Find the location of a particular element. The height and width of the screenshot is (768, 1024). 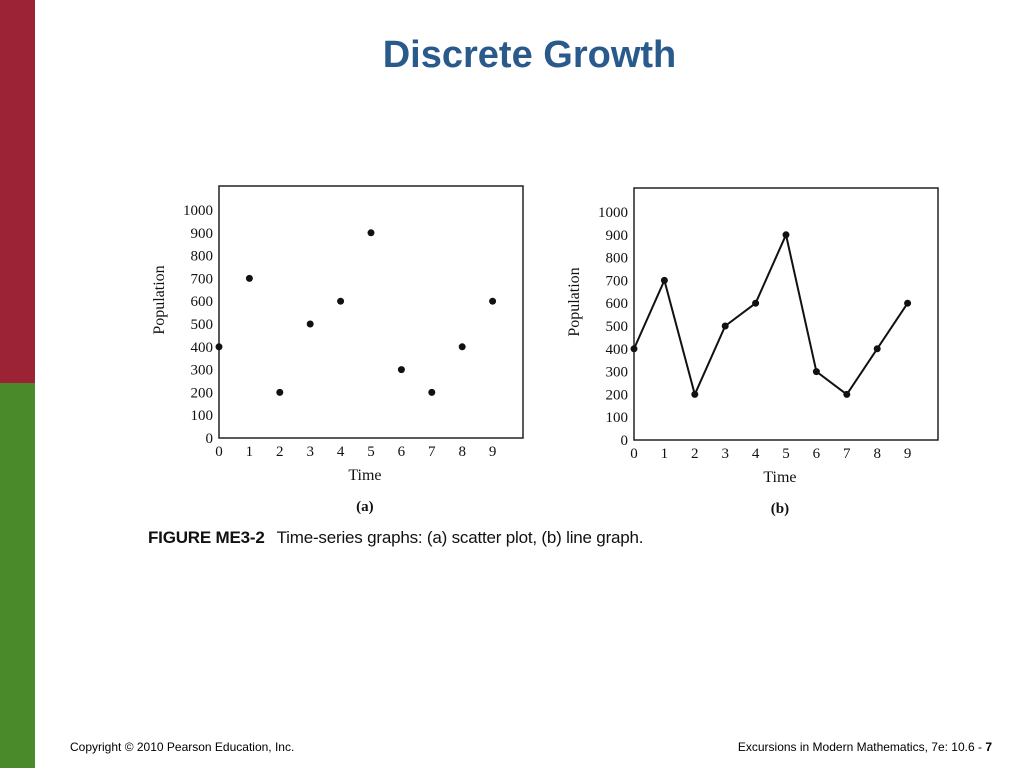

panel-label: (a) is located at coordinates (365, 507).